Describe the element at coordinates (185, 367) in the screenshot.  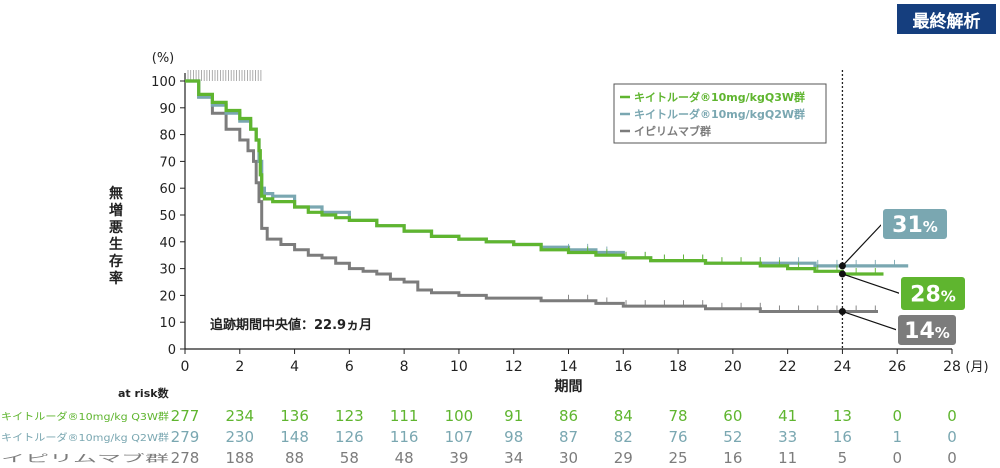
I see `x-tick-label: 0` at that location.